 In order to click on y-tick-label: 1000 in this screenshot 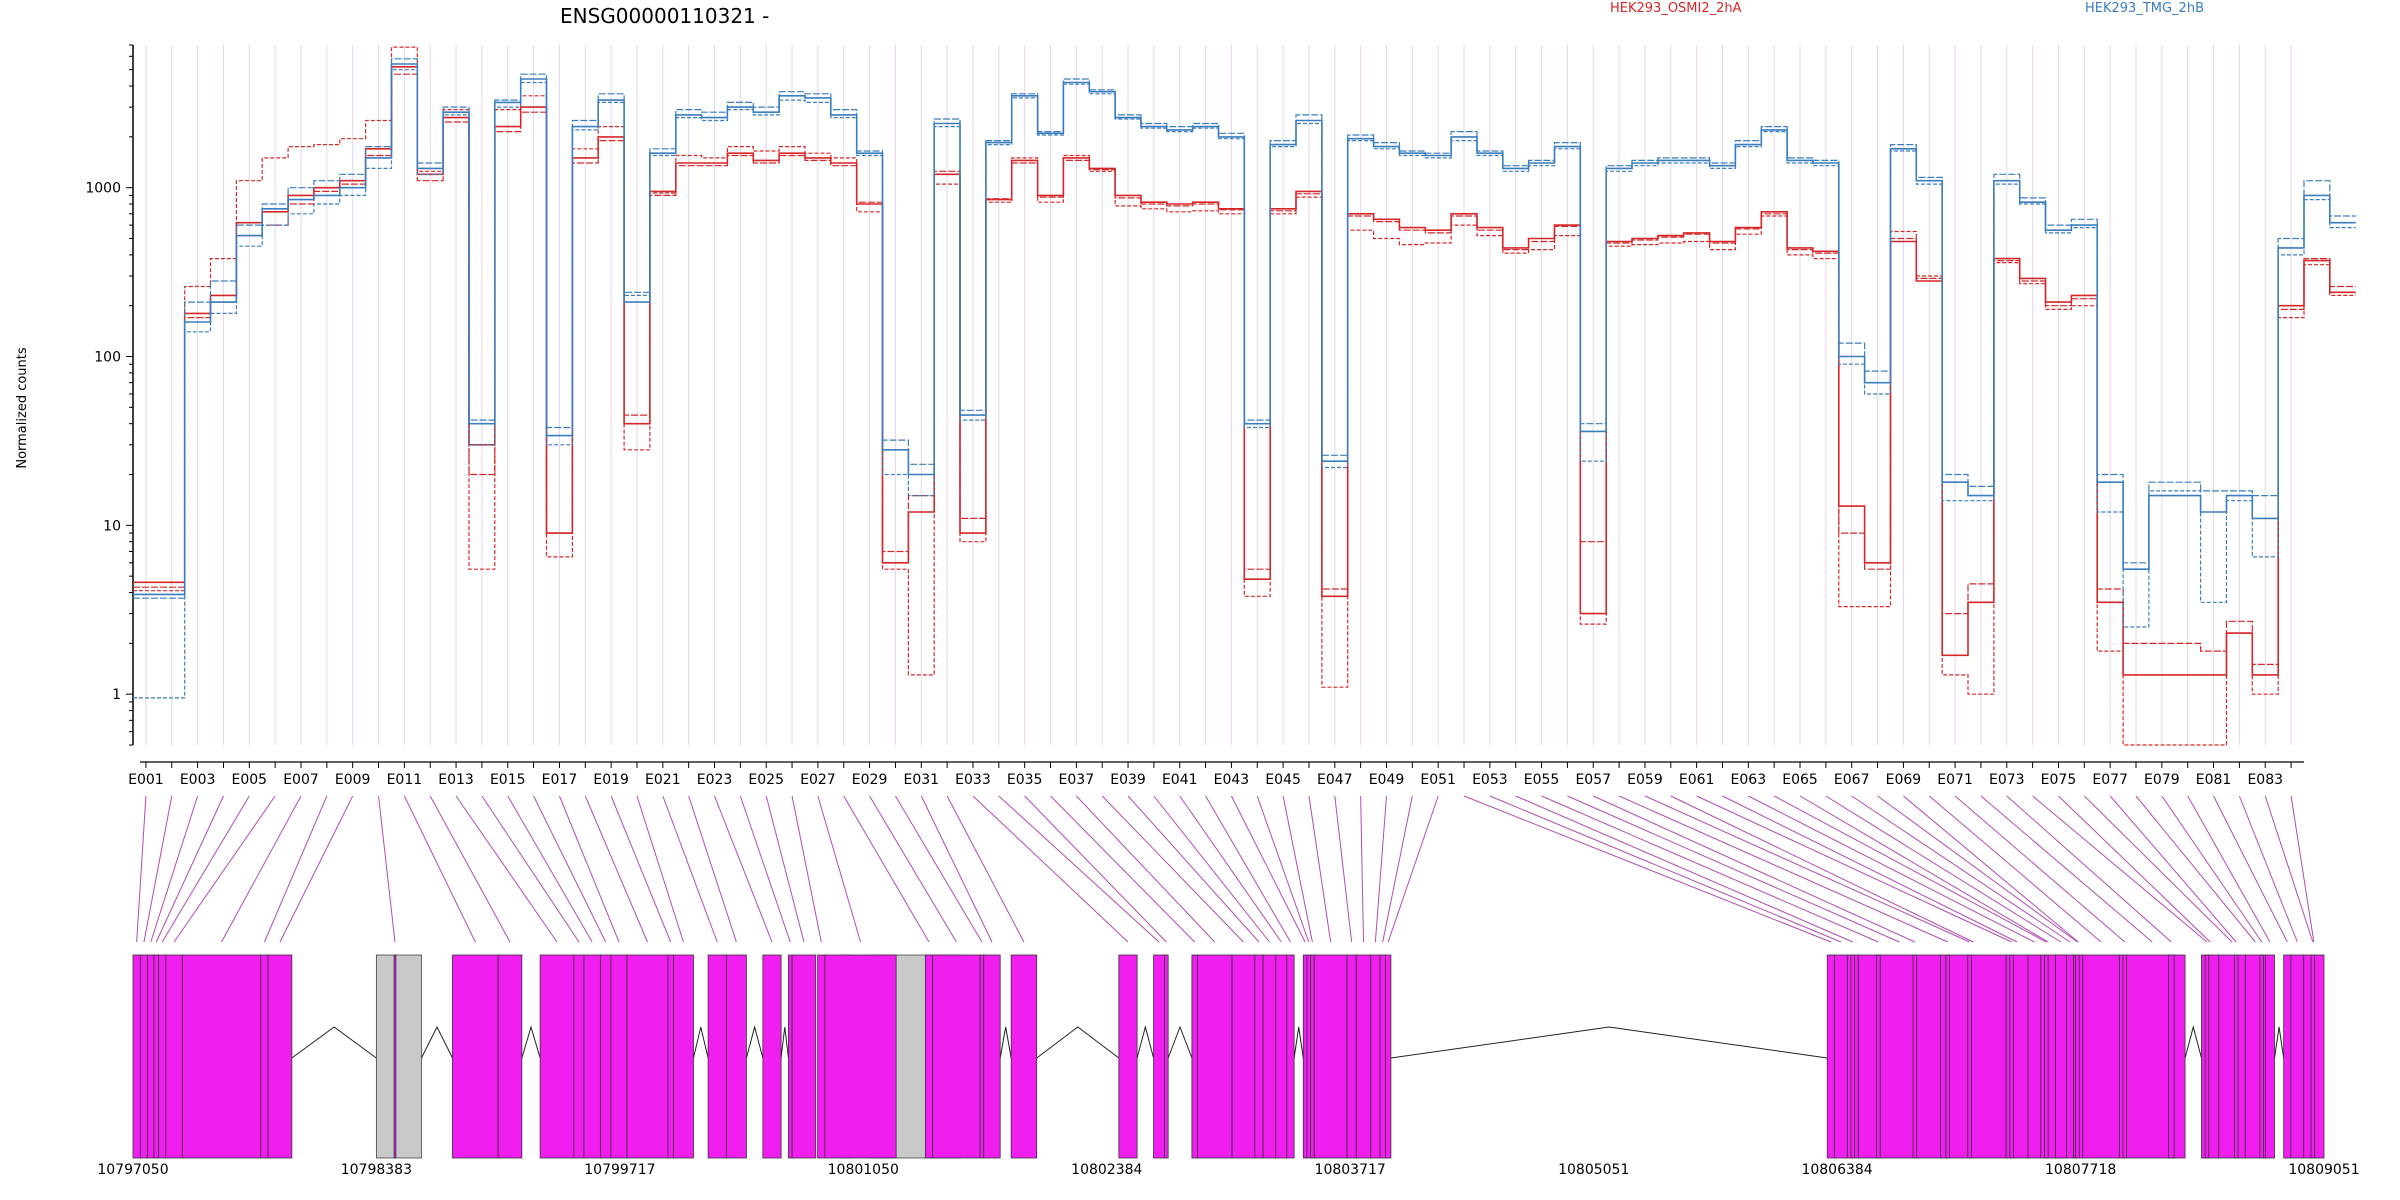, I will do `click(103, 189)`.